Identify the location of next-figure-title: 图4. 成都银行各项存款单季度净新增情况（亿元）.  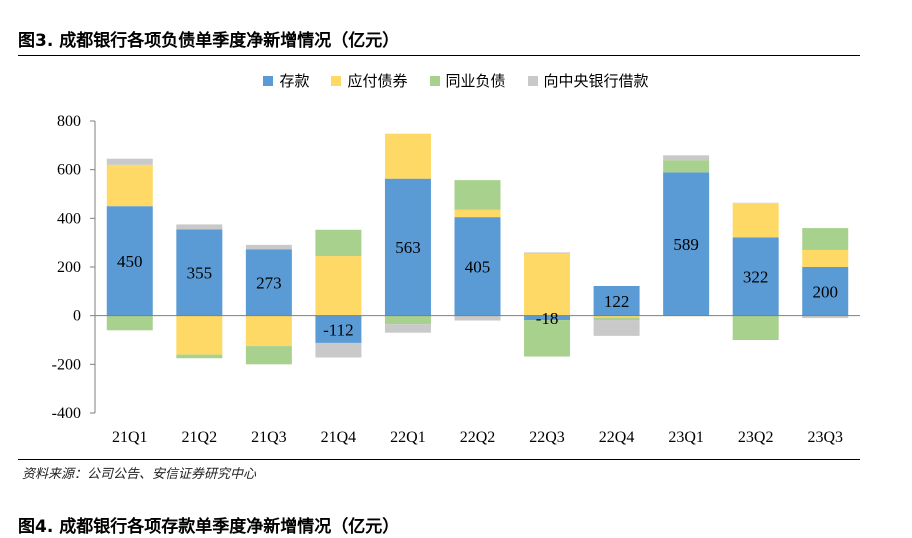
(209, 527).